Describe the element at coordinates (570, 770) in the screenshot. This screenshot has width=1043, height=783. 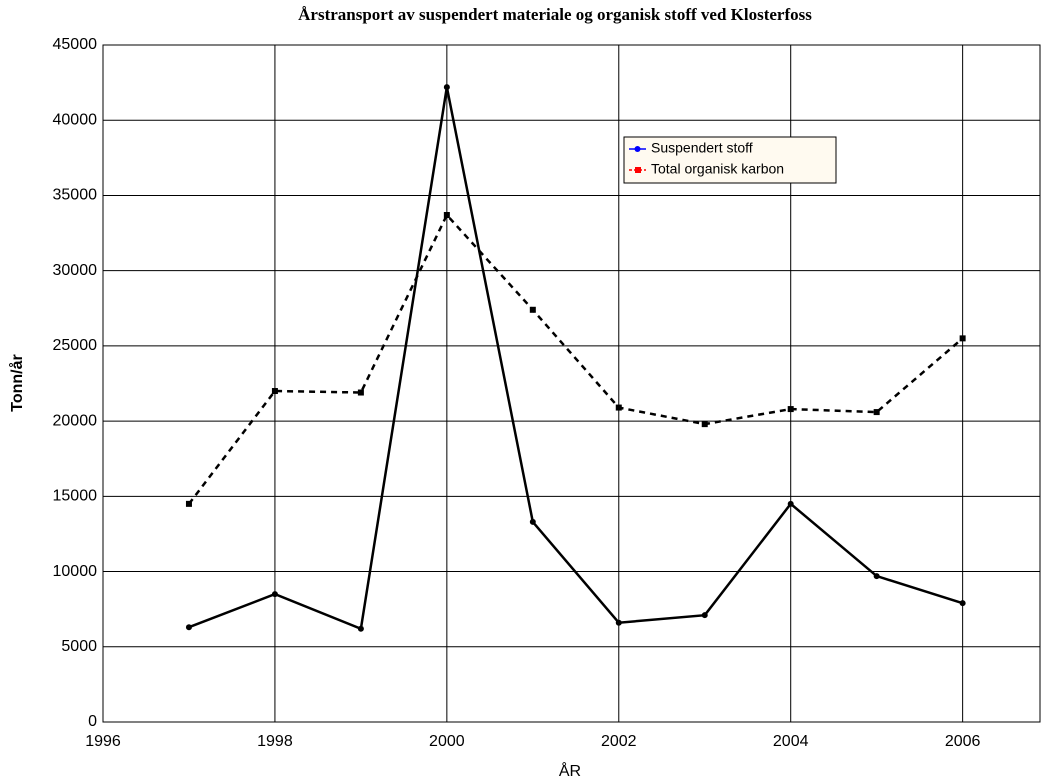
I see `x-axis-label: ÅR` at that location.